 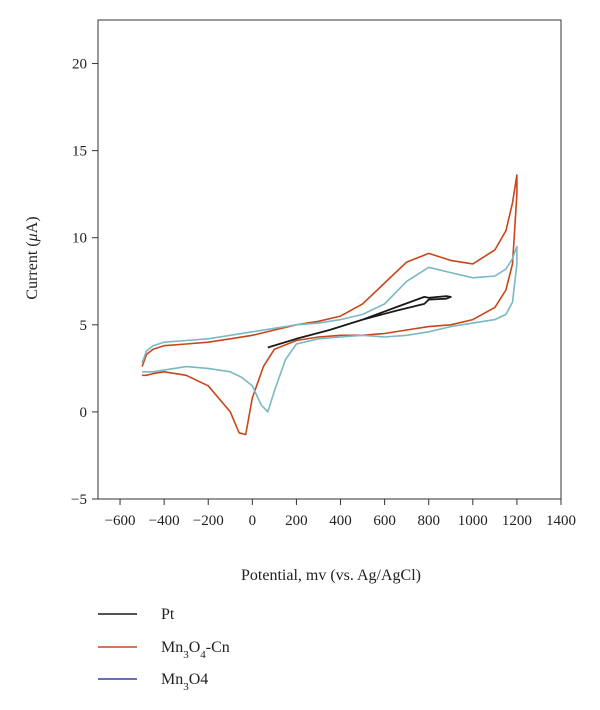 I want to click on legend: Pt Mn3O4-Cn Mn3O4, so click(x=164, y=649).